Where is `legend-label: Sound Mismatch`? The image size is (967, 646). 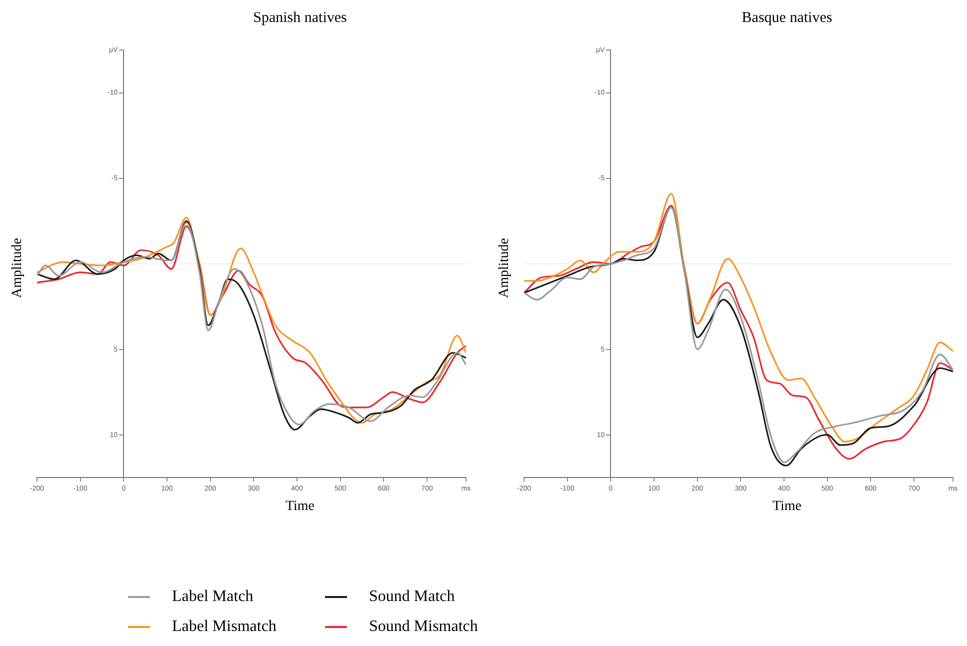
legend-label: Sound Mismatch is located at coordinates (423, 627).